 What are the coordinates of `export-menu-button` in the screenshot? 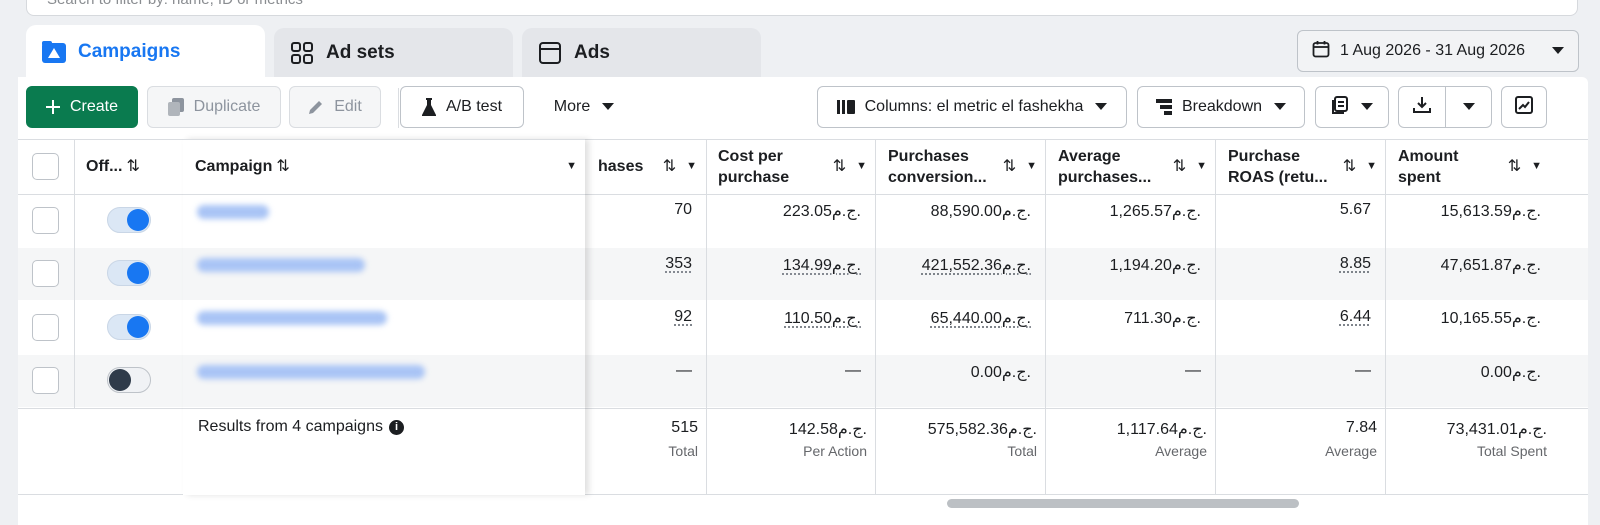 It's located at (1468, 107).